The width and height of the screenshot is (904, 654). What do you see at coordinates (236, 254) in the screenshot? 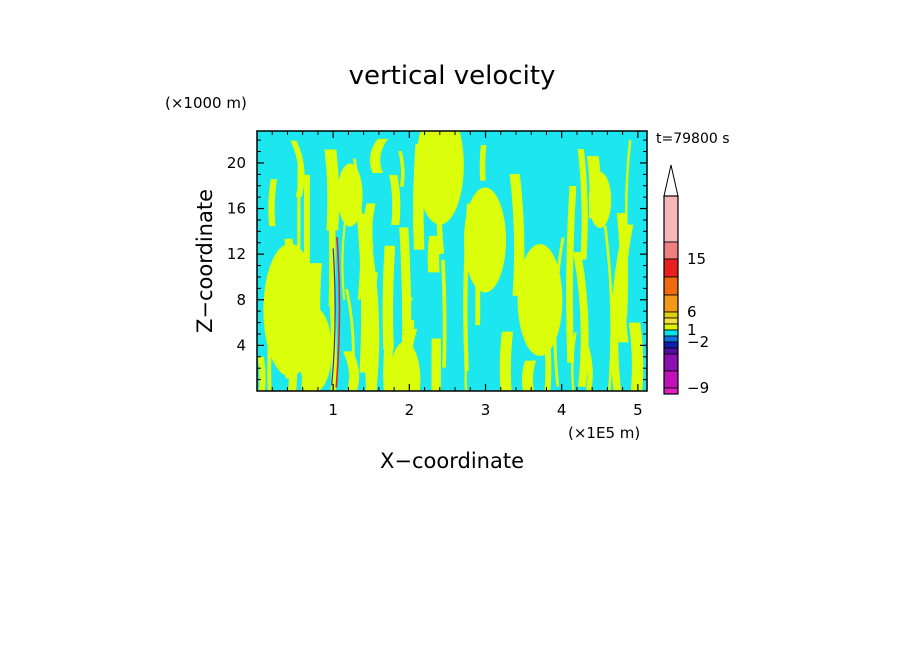
I see `y-tick-label: 12` at bounding box center [236, 254].